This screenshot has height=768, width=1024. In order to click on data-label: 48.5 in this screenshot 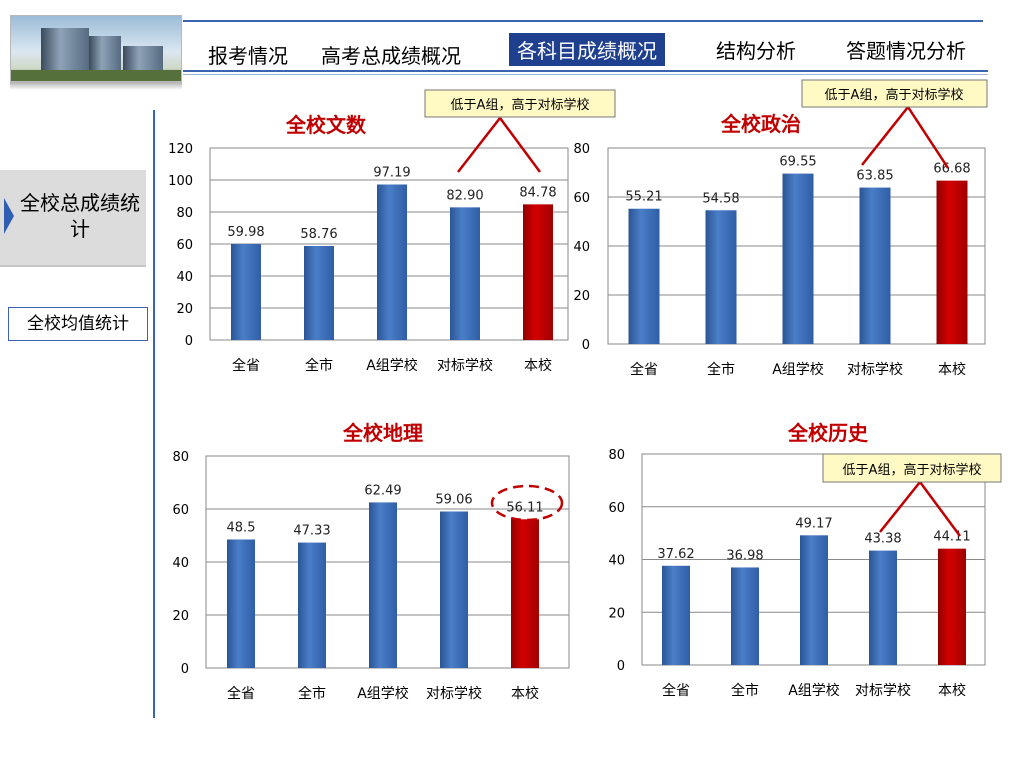, I will do `click(241, 527)`.